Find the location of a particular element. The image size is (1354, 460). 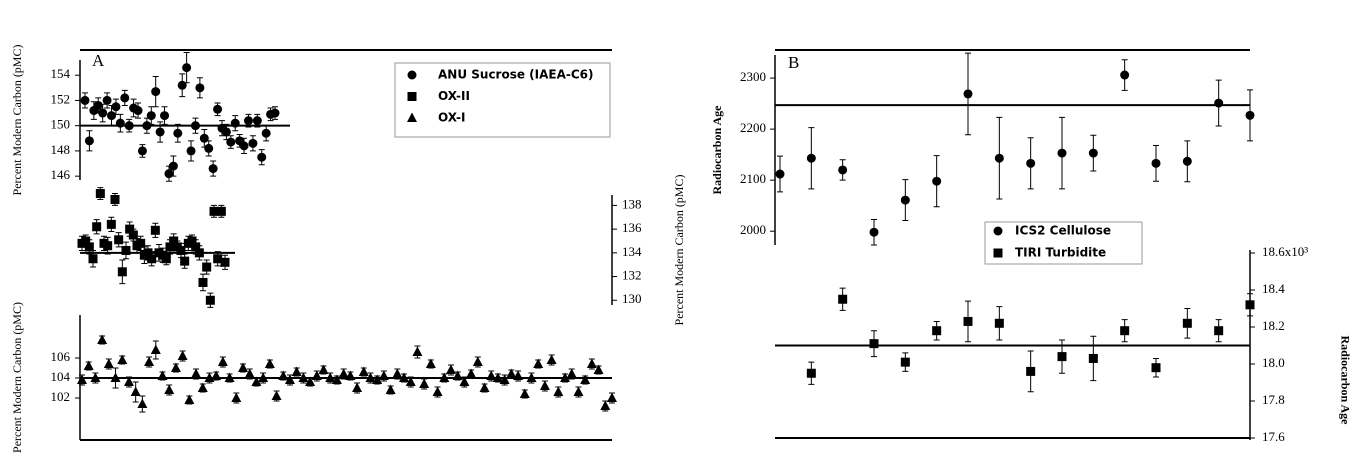

y-tick-label: 2100 is located at coordinates (753, 178).